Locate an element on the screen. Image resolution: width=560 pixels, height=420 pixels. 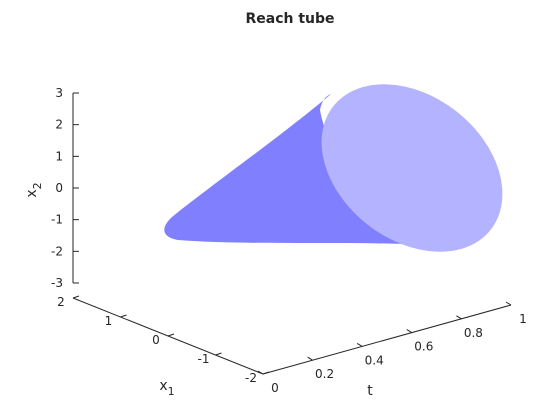
x2-label-main: x is located at coordinates (32, 193).